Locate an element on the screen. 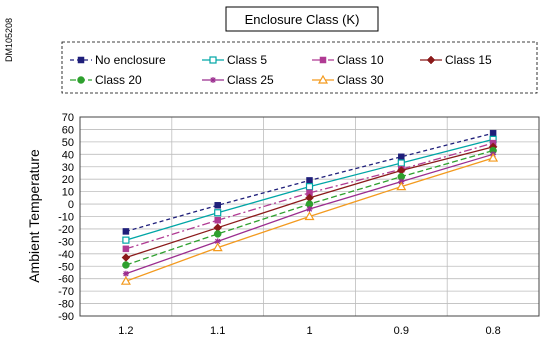  legend-label: Class 10 is located at coordinates (360, 60).